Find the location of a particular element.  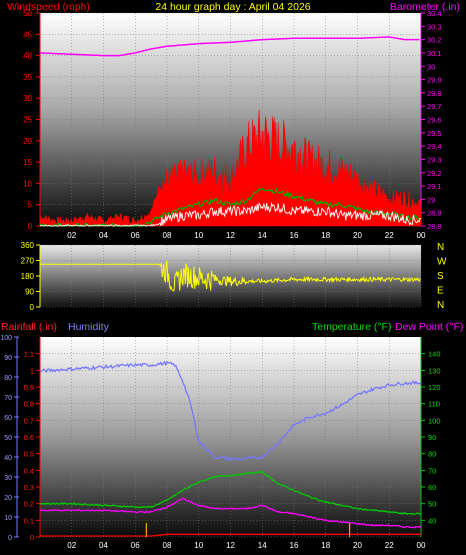

temperature-y-tick-label: 130 is located at coordinates (434, 370).